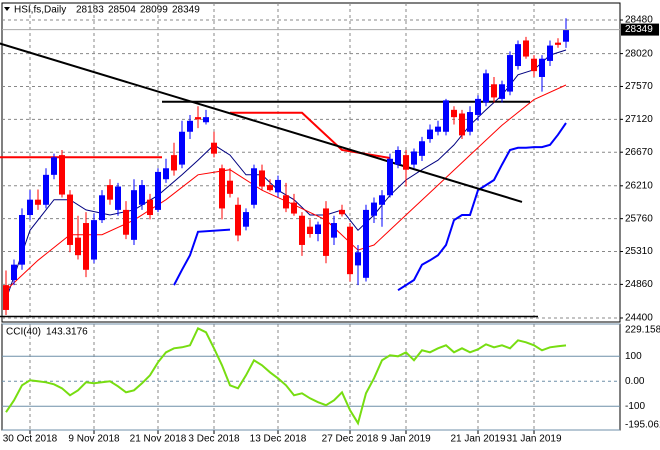 The height and width of the screenshot is (450, 660). I want to click on x-tick-label: 31 Jan 2019, so click(533, 439).